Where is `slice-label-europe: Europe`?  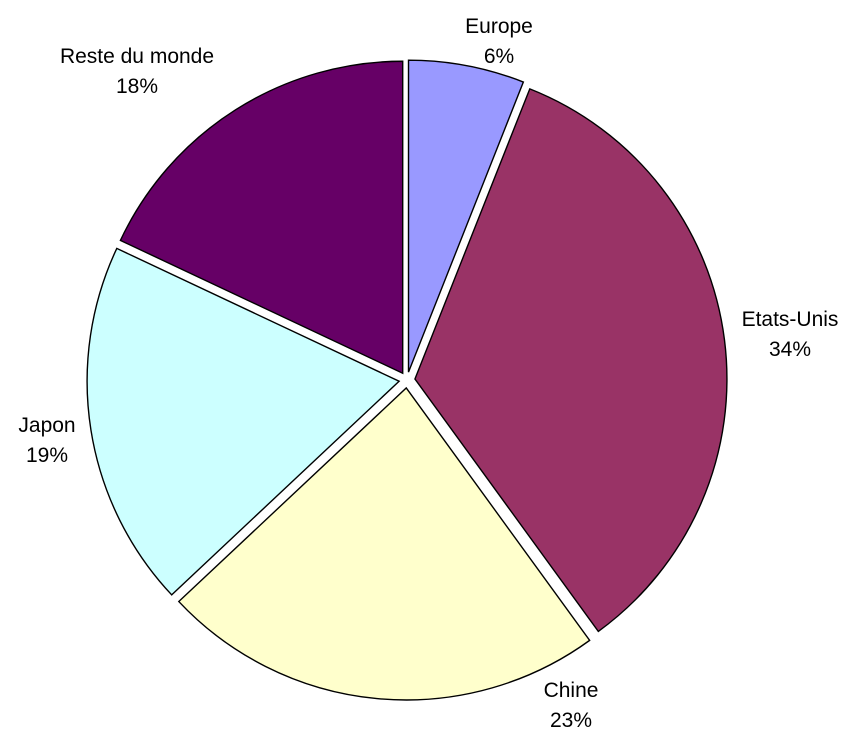 slice-label-europe: Europe is located at coordinates (499, 26).